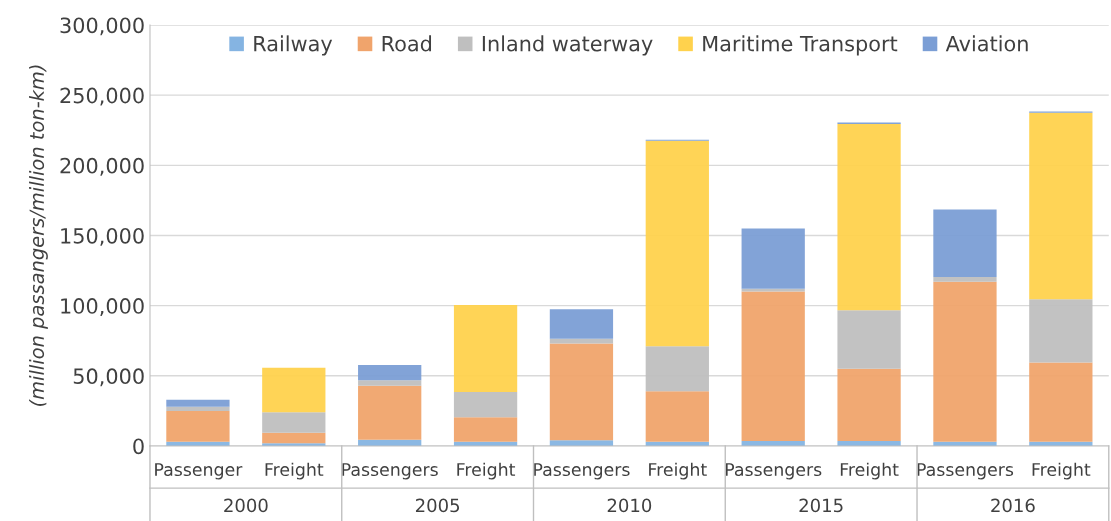 The height and width of the screenshot is (521, 1111). Describe the element at coordinates (567, 45) in the screenshot. I see `legend-label: Inland waterway` at that location.